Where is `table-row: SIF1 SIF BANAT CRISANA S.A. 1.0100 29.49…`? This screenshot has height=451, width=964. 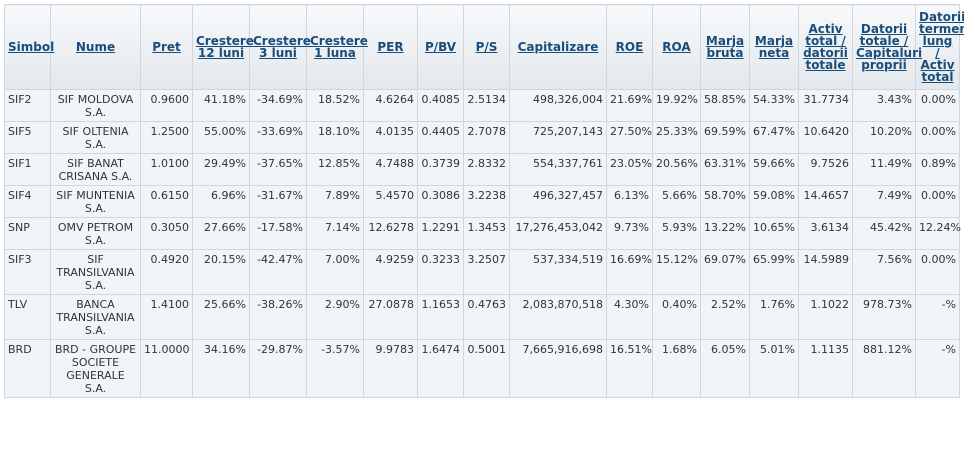 table-row: SIF1 SIF BANAT CRISANA S.A. 1.0100 29.49… is located at coordinates (482, 169).